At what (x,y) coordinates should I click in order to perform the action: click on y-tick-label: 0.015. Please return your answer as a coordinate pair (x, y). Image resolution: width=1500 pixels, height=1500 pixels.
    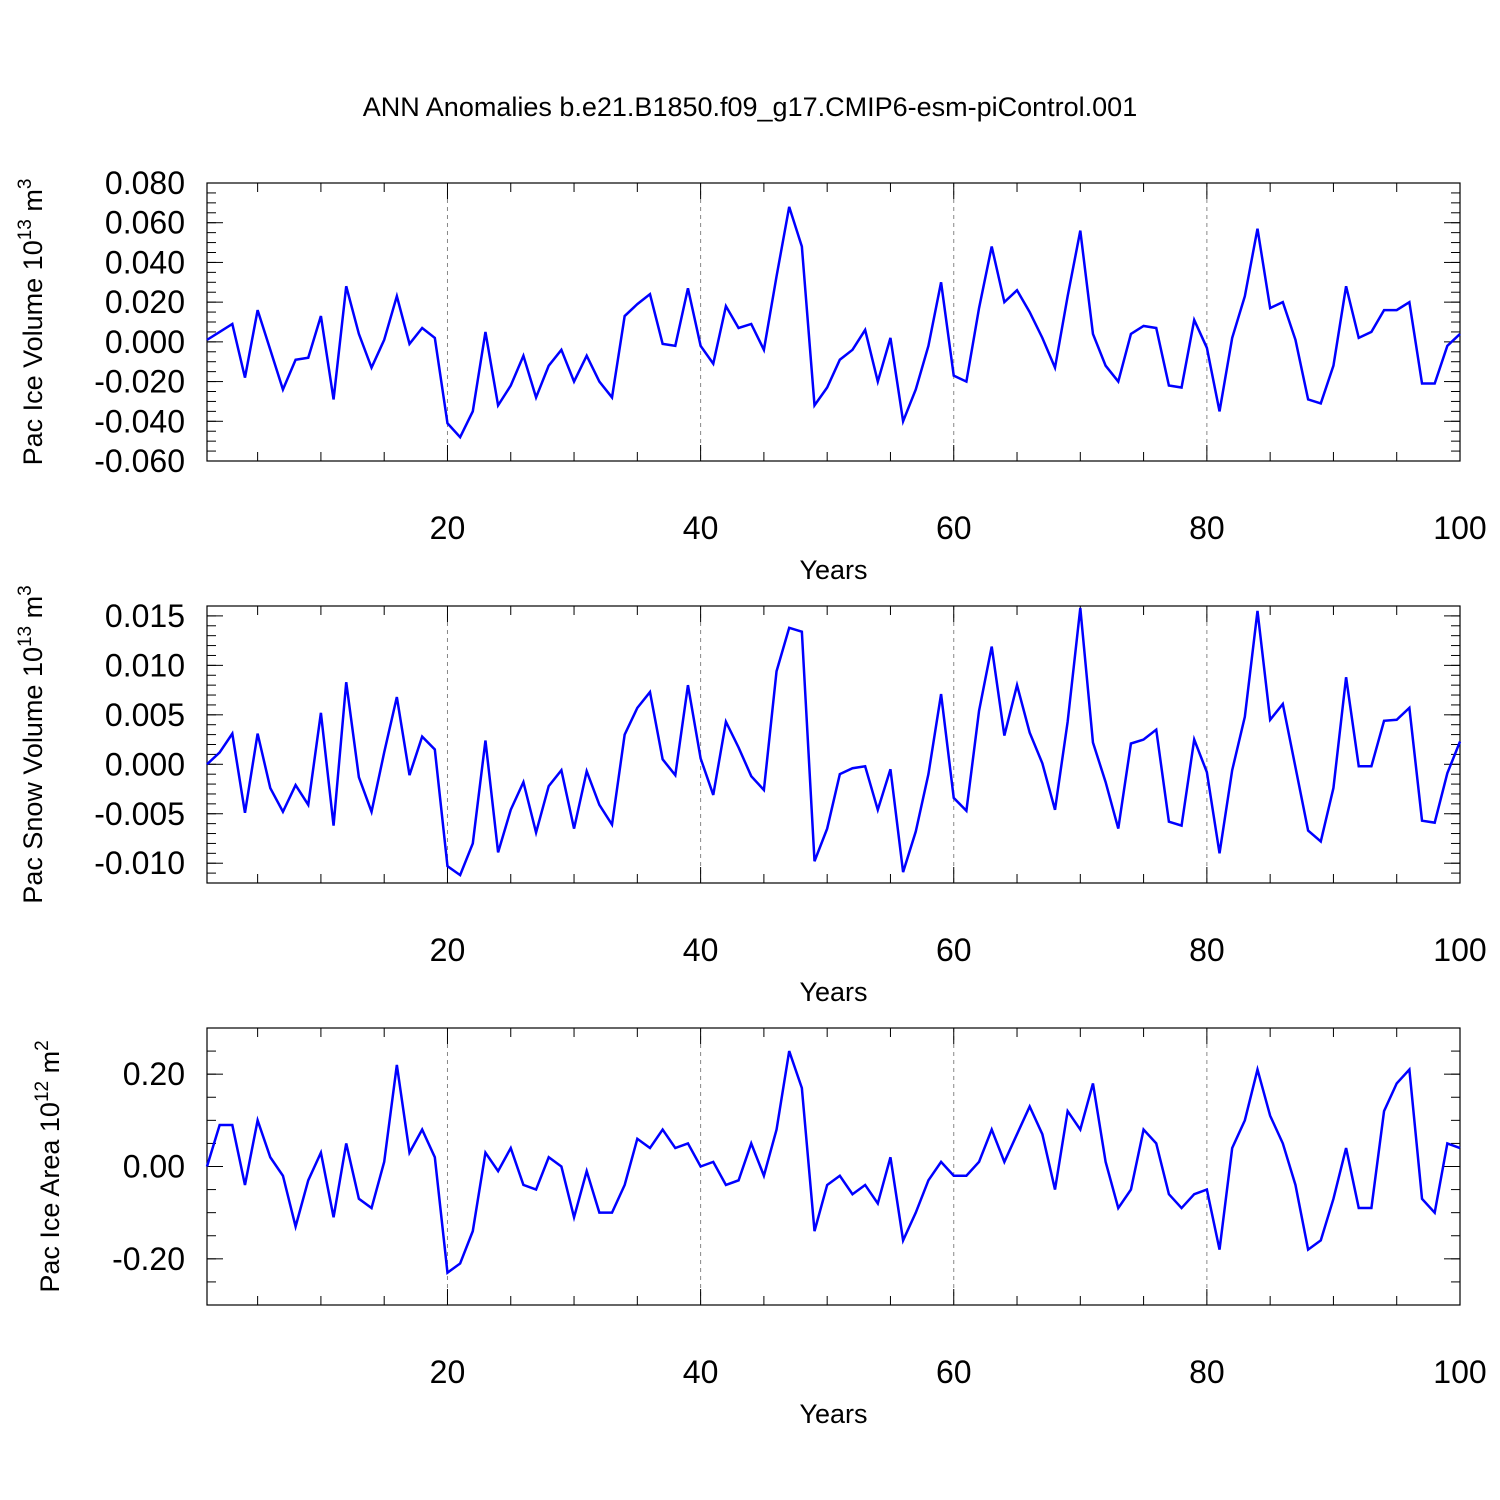
    Looking at the image, I should click on (145, 616).